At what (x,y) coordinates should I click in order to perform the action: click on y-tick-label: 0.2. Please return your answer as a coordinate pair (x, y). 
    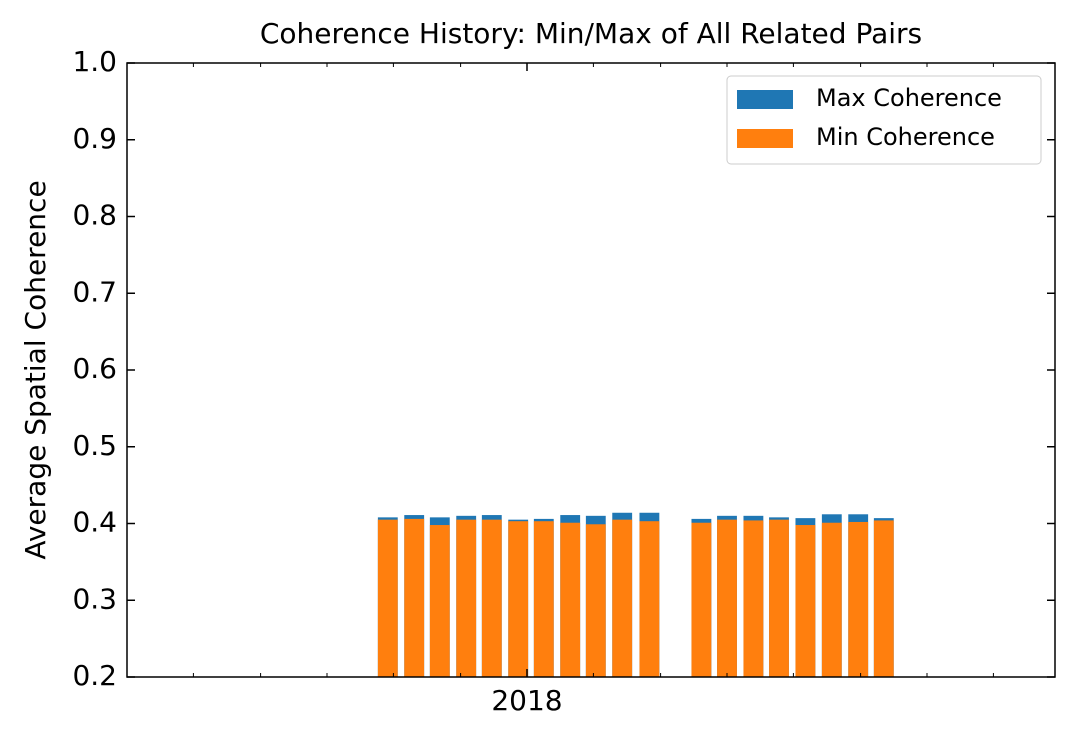
    Looking at the image, I should click on (94, 675).